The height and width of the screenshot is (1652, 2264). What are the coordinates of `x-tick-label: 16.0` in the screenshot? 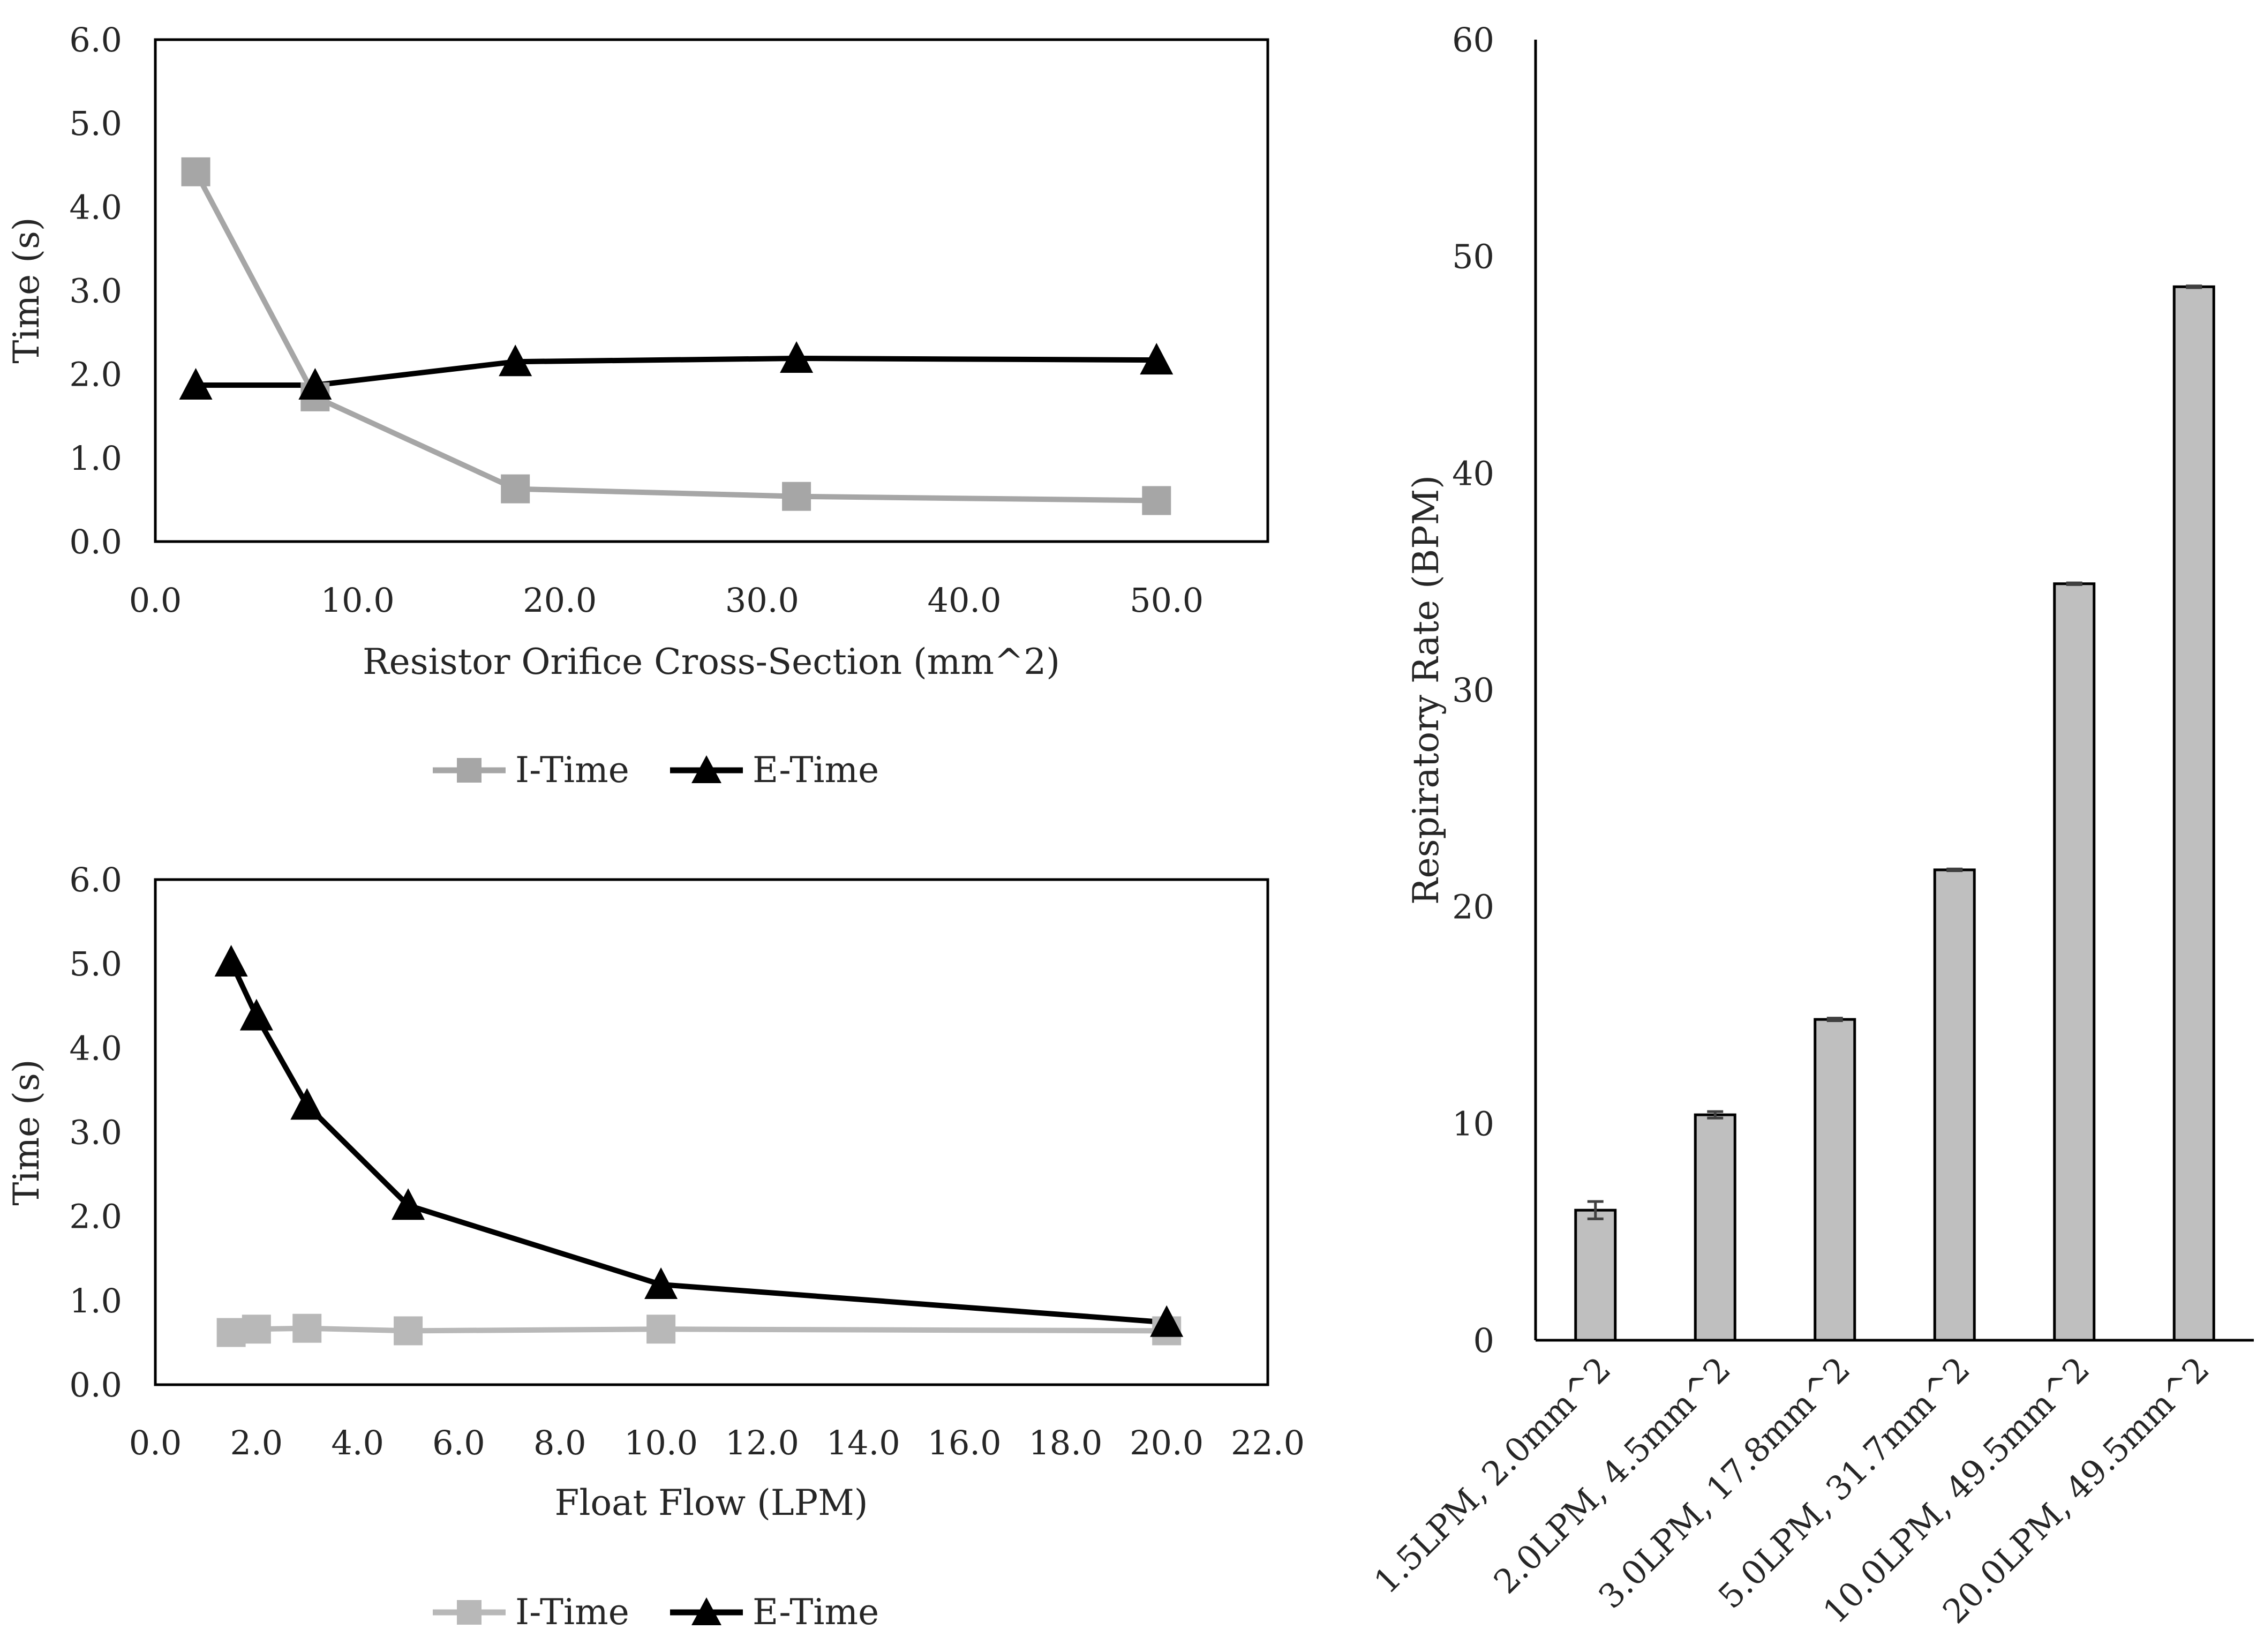 It's located at (965, 1442).